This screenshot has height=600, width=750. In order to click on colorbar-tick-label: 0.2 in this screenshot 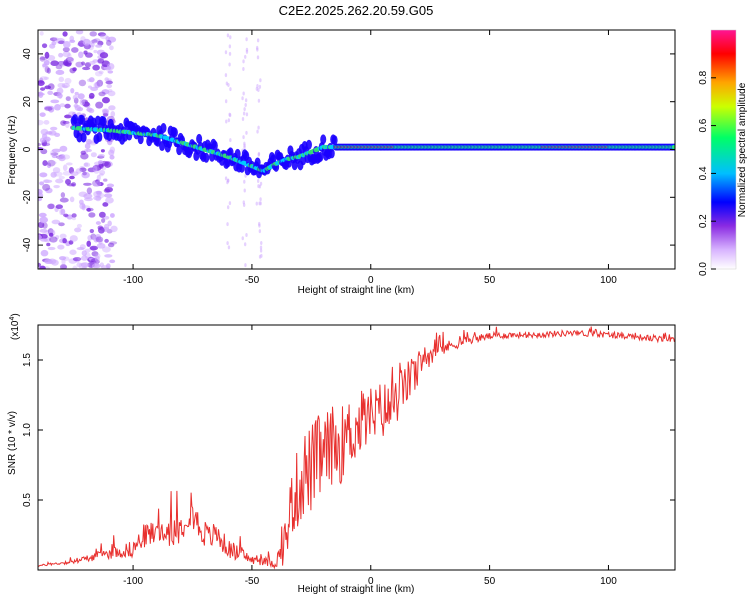, I will do `click(703, 221)`.